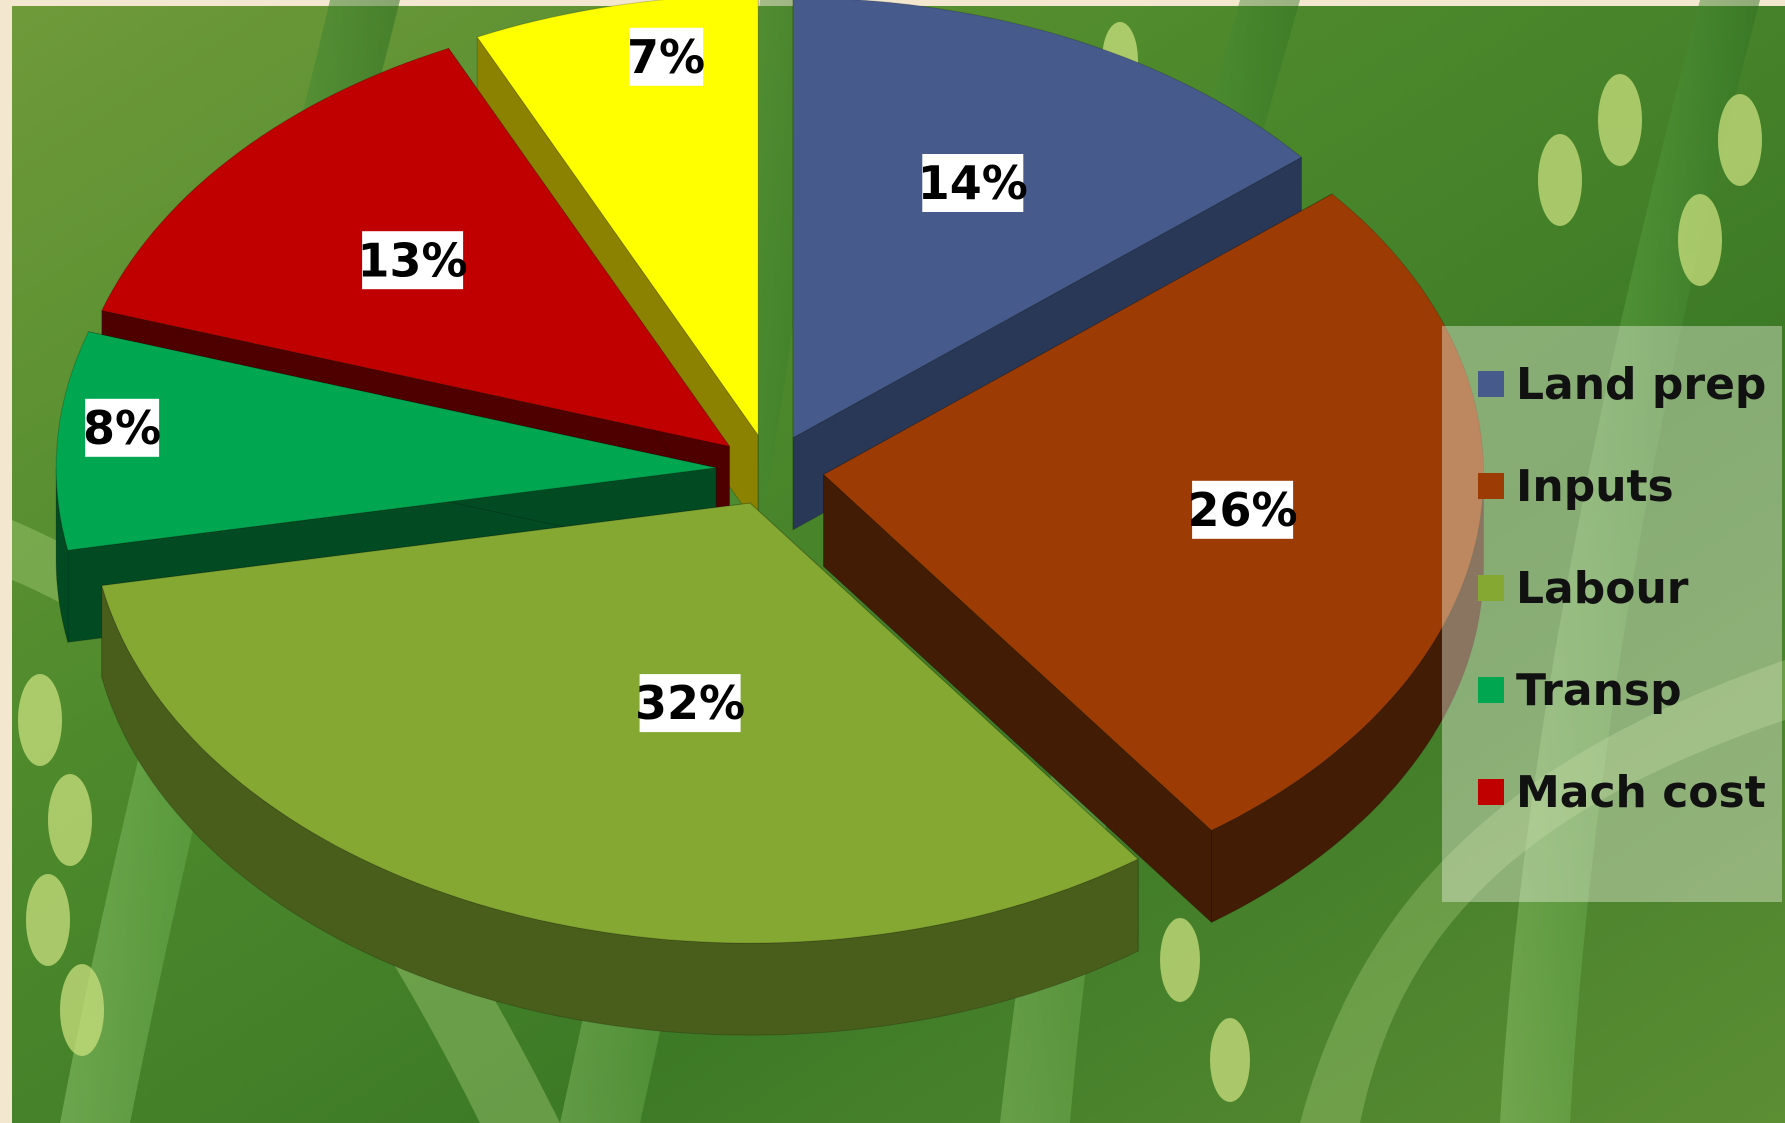  I want to click on legend-label: Land prep, so click(1641, 384).